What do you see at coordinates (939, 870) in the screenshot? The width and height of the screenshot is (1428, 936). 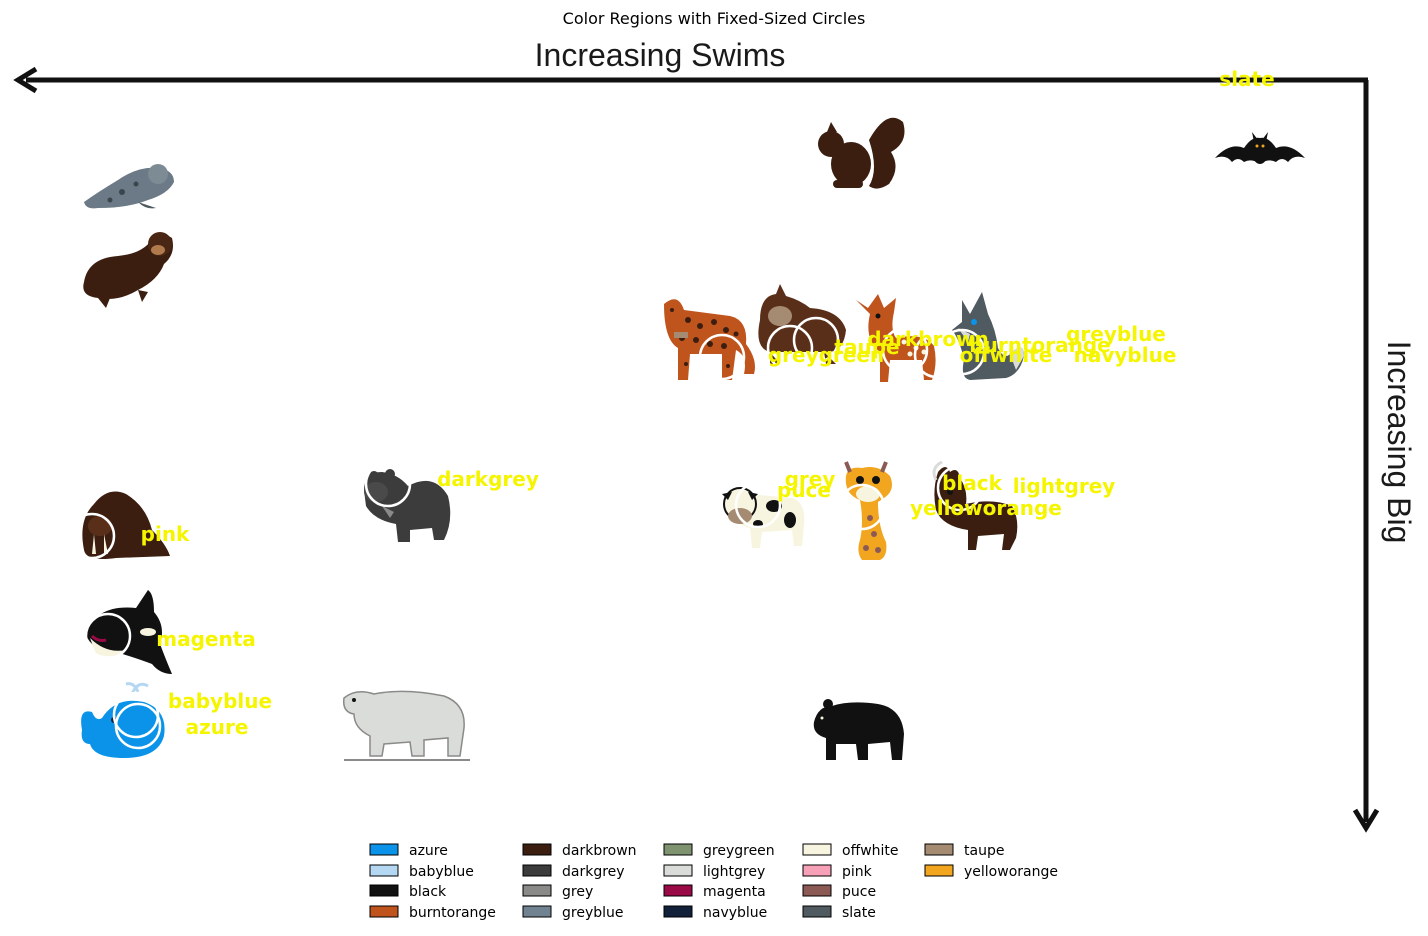 I see `legend-swatch-yelloworange` at bounding box center [939, 870].